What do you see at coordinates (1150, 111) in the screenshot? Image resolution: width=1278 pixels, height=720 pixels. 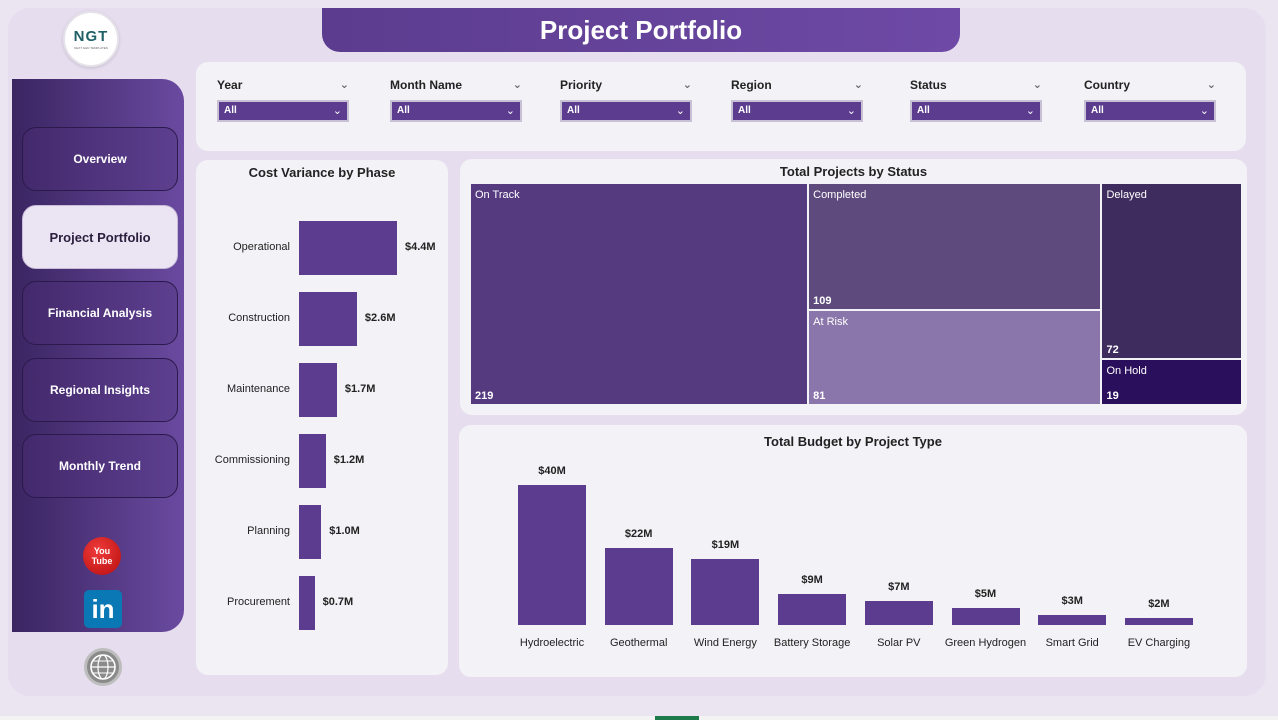 I see `country-dropdown: All ⌄` at bounding box center [1150, 111].